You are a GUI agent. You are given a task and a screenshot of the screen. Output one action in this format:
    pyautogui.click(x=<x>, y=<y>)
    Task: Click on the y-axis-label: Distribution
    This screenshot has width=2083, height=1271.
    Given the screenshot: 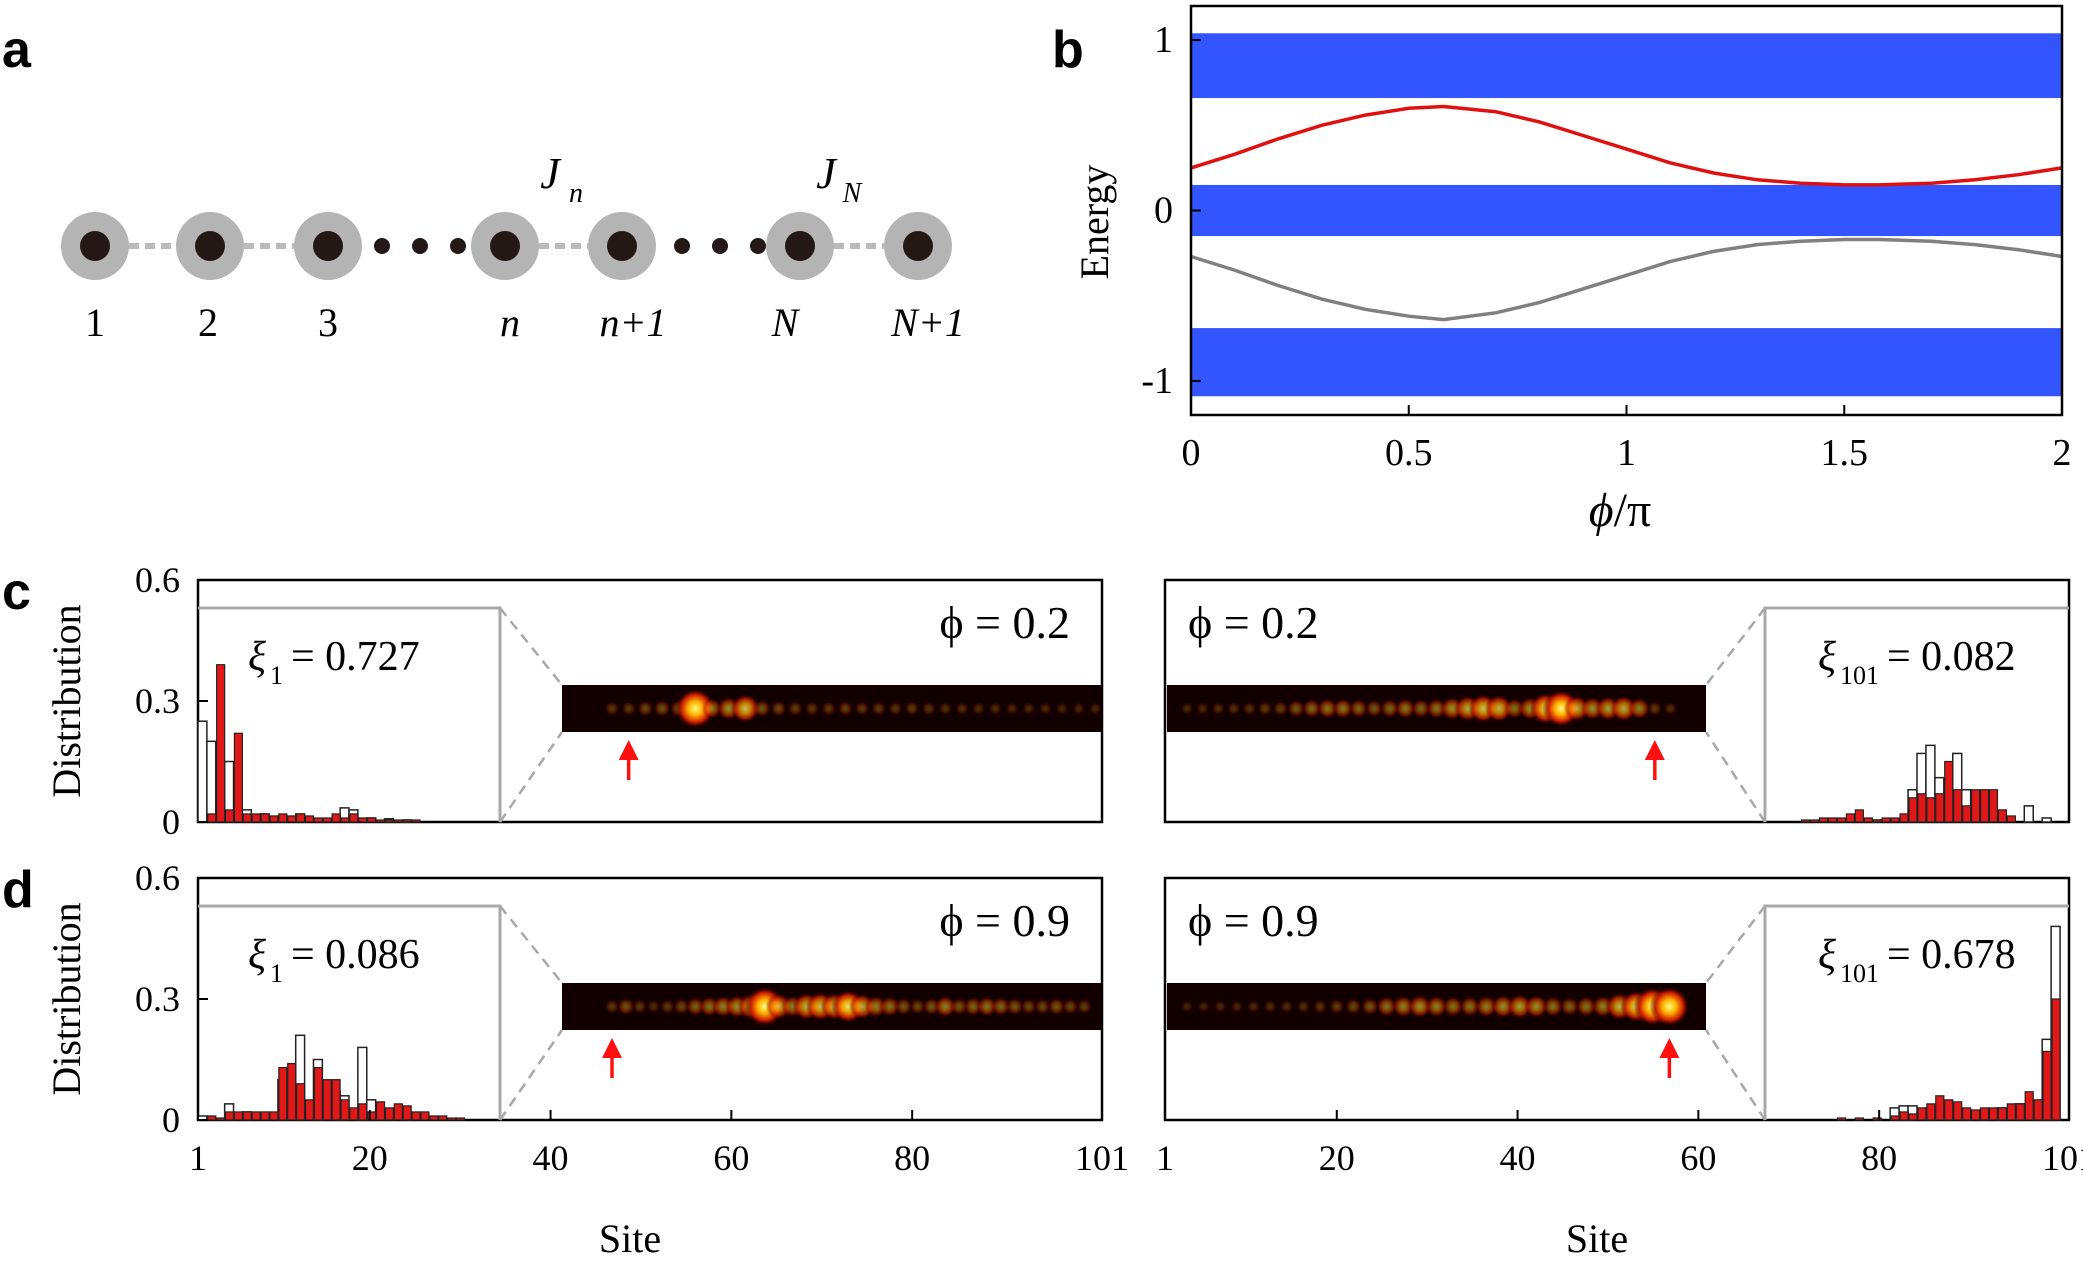 What is the action you would take?
    pyautogui.click(x=66, y=700)
    